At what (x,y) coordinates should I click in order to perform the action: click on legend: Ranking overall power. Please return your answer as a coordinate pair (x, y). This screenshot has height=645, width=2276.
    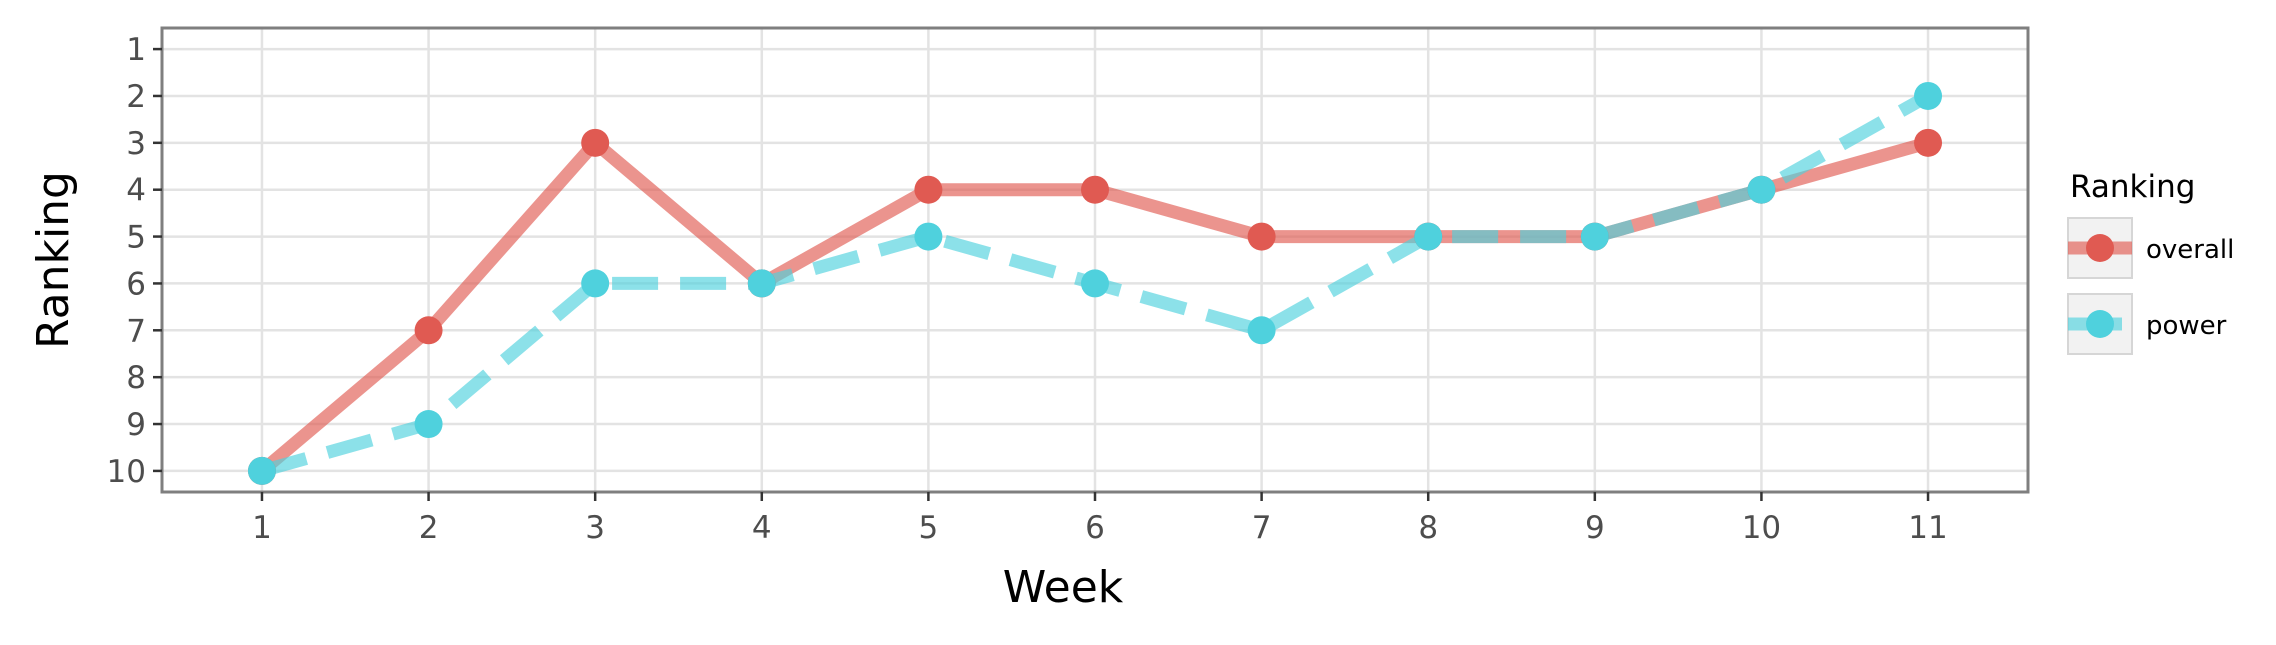
    Looking at the image, I should click on (2150, 262).